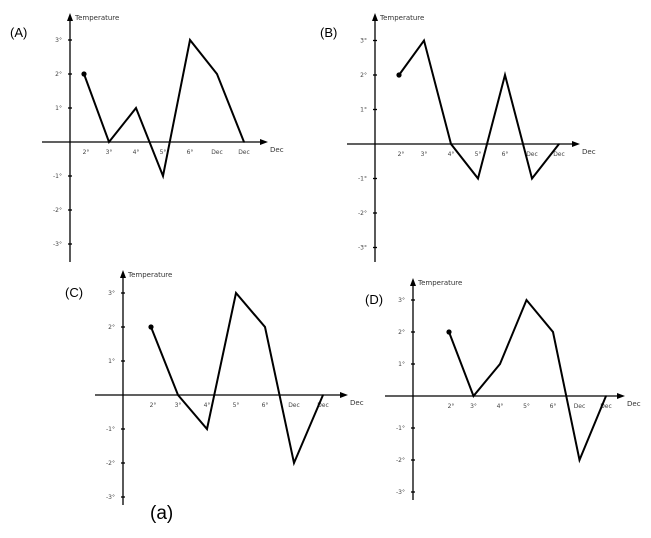 The height and width of the screenshot is (538, 651). I want to click on figure-caption: (a), so click(162, 513).